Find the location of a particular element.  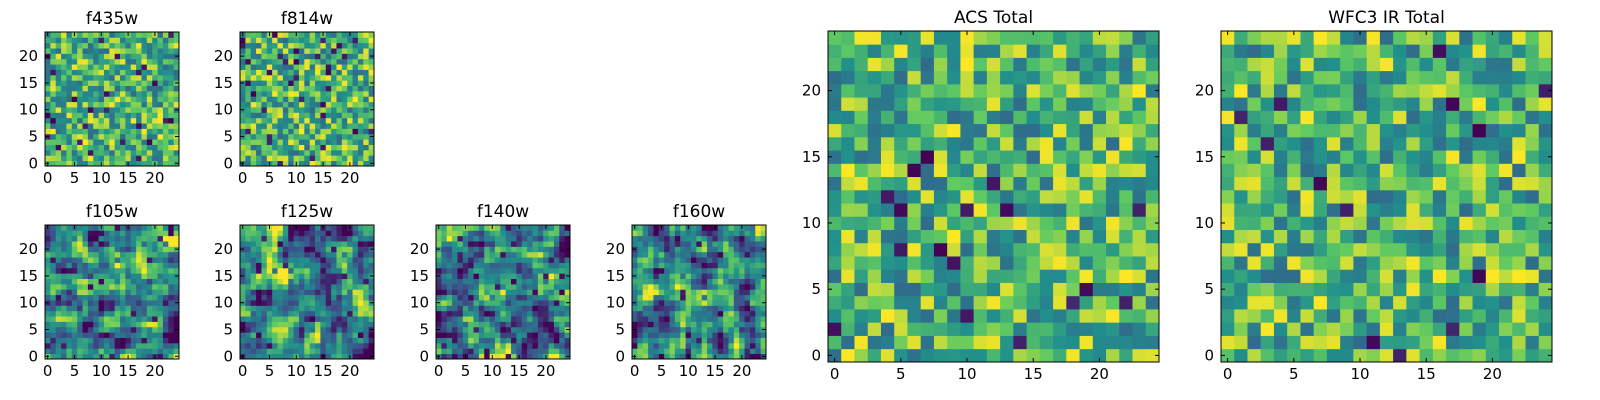

x-tick-label: 0 is located at coordinates (835, 374).